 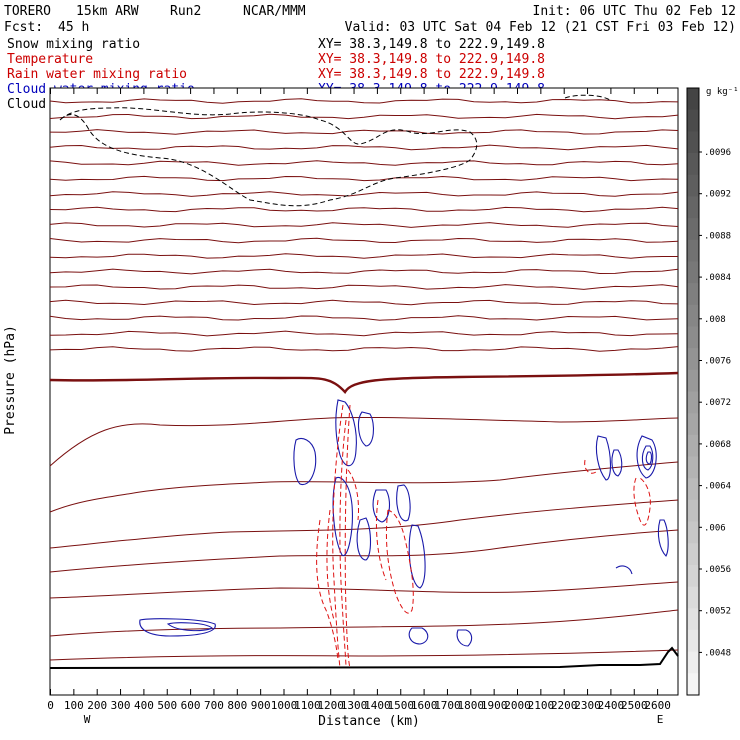 What do you see at coordinates (73, 27) in the screenshot?
I see `forecast-hours: 45 h` at bounding box center [73, 27].